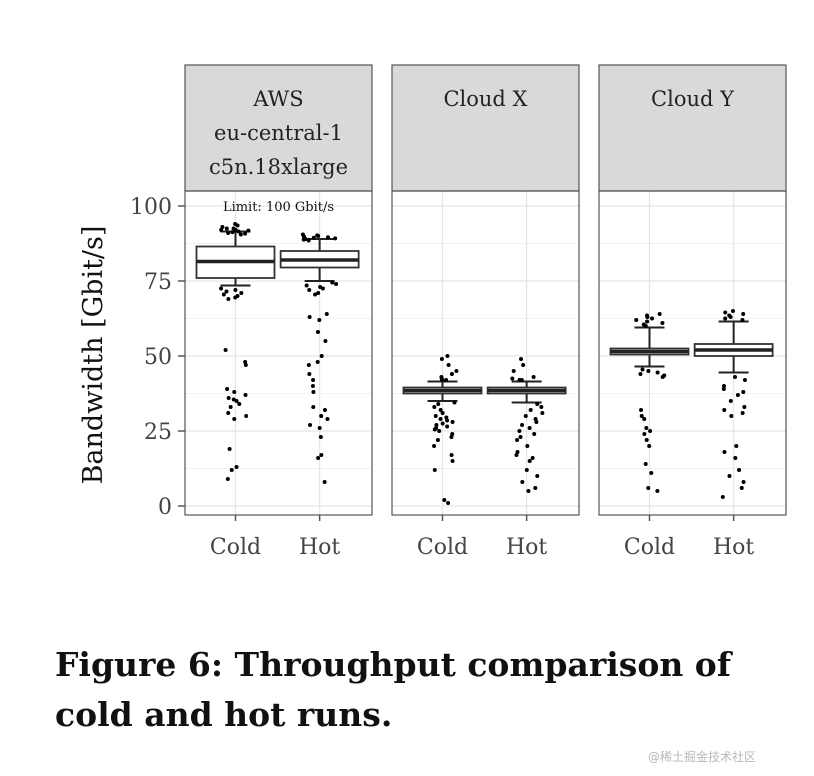 This screenshot has height=776, width=814. What do you see at coordinates (93, 355) in the screenshot?
I see `y-axis-label: Bandwidth [Gbit/s]` at bounding box center [93, 355].